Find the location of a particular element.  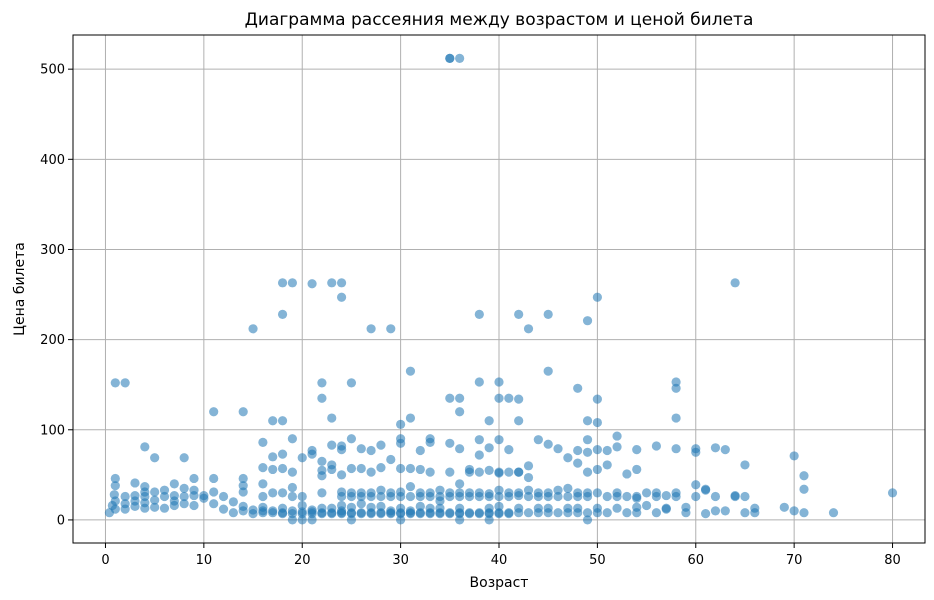

x-tick-label: 40 is located at coordinates (499, 560).